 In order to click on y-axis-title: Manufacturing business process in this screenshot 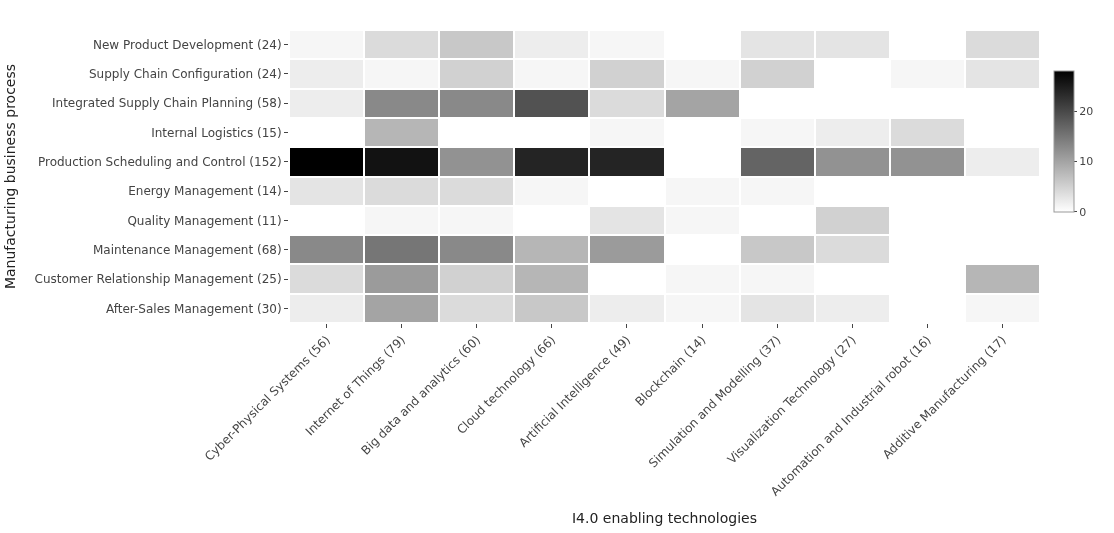, I will do `click(10, 176)`.